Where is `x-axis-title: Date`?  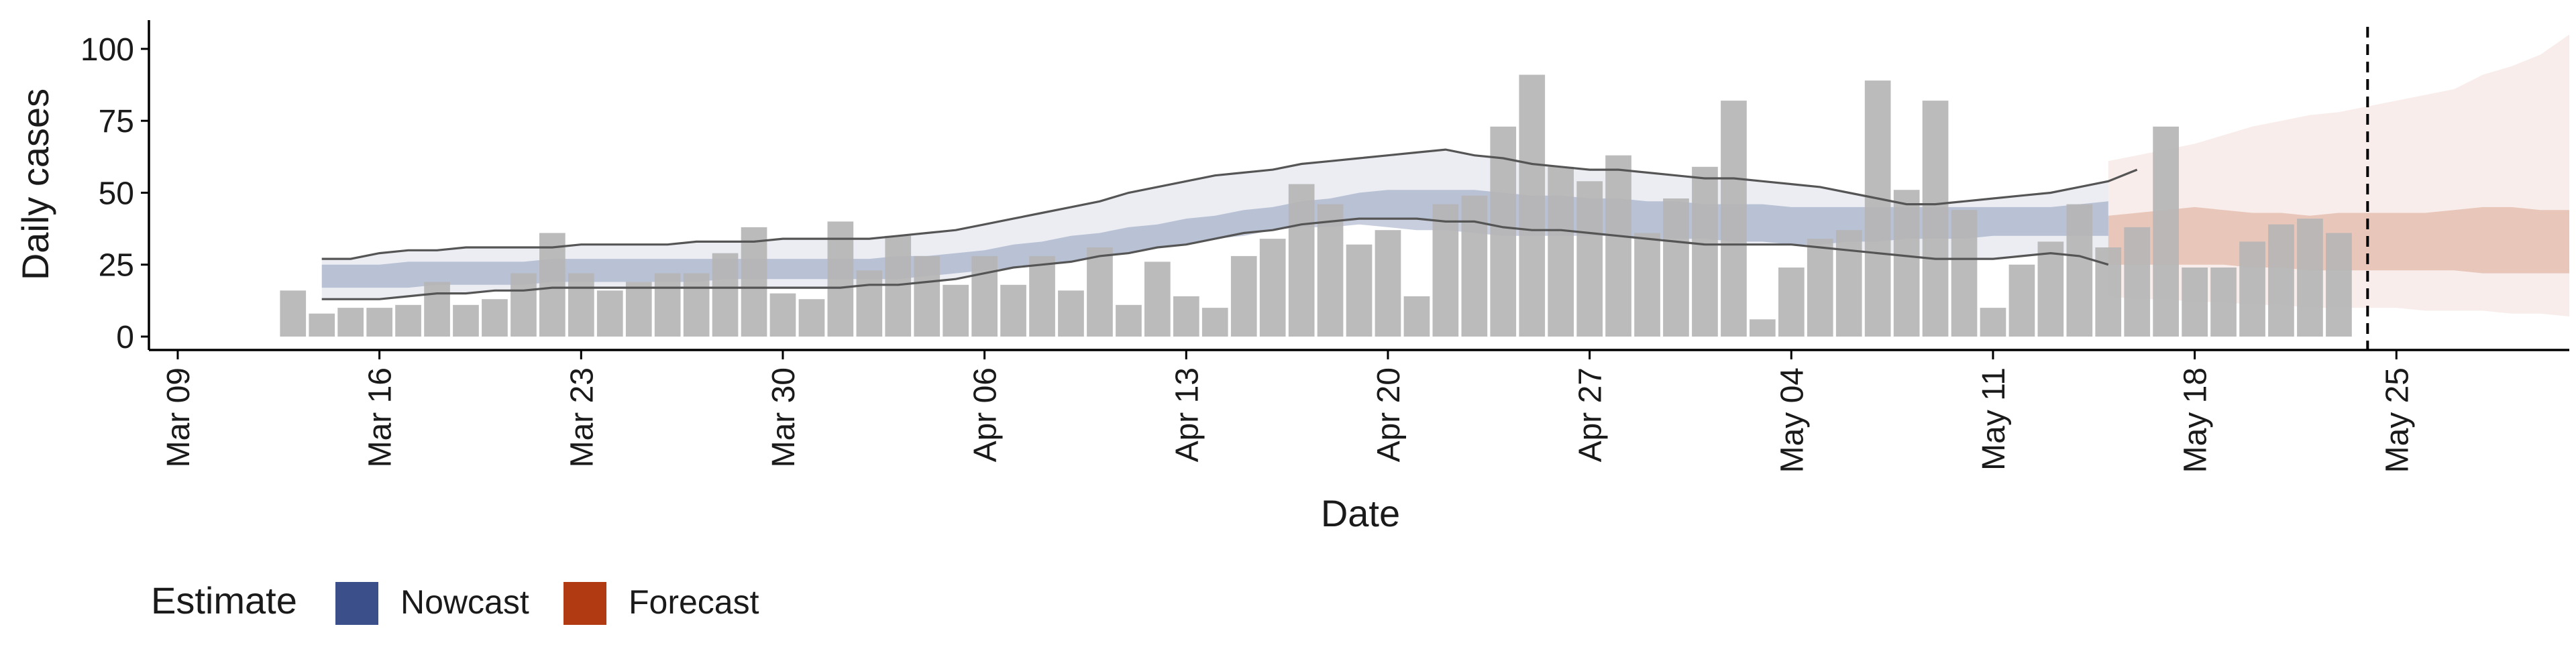 x-axis-title: Date is located at coordinates (1360, 513).